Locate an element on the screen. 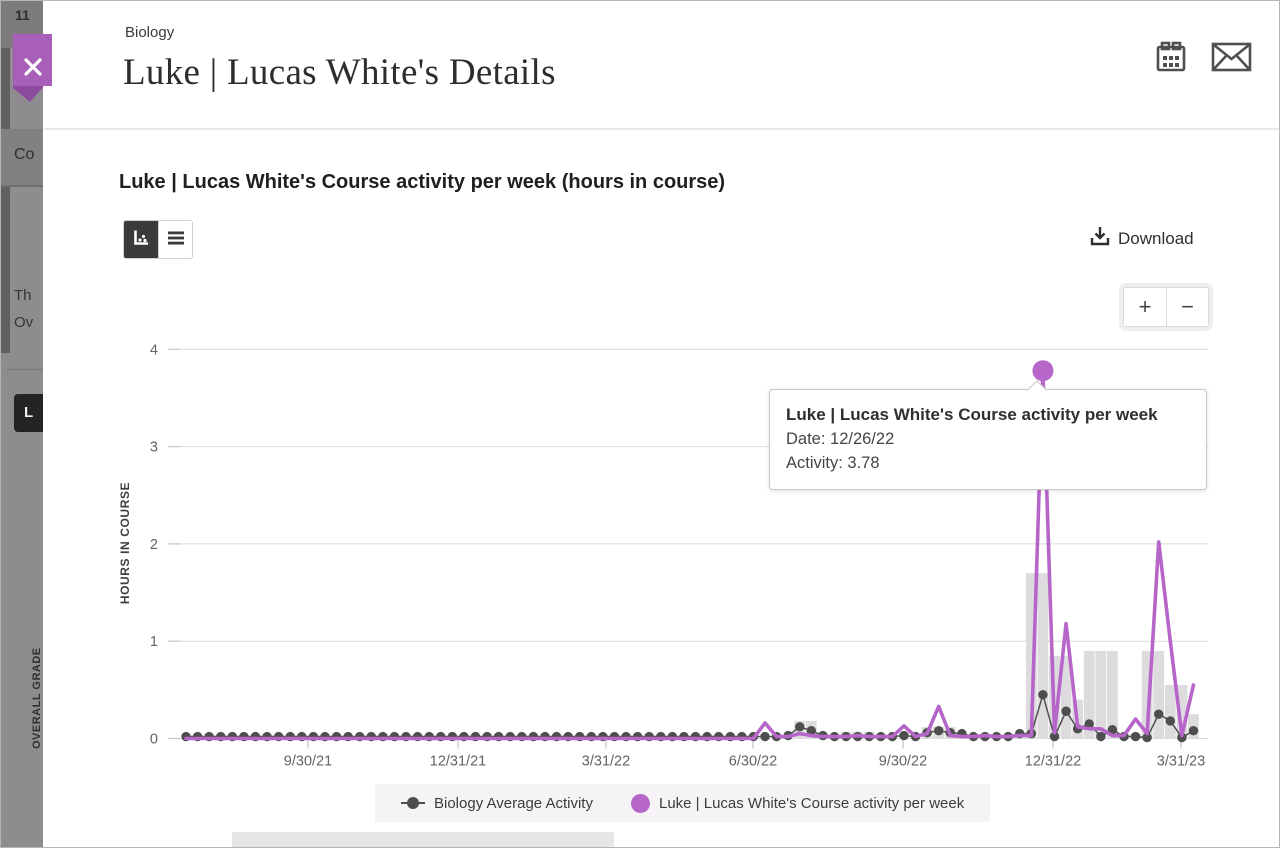 This screenshot has height=848, width=1280. zoom-controls: + − is located at coordinates (1166, 307).